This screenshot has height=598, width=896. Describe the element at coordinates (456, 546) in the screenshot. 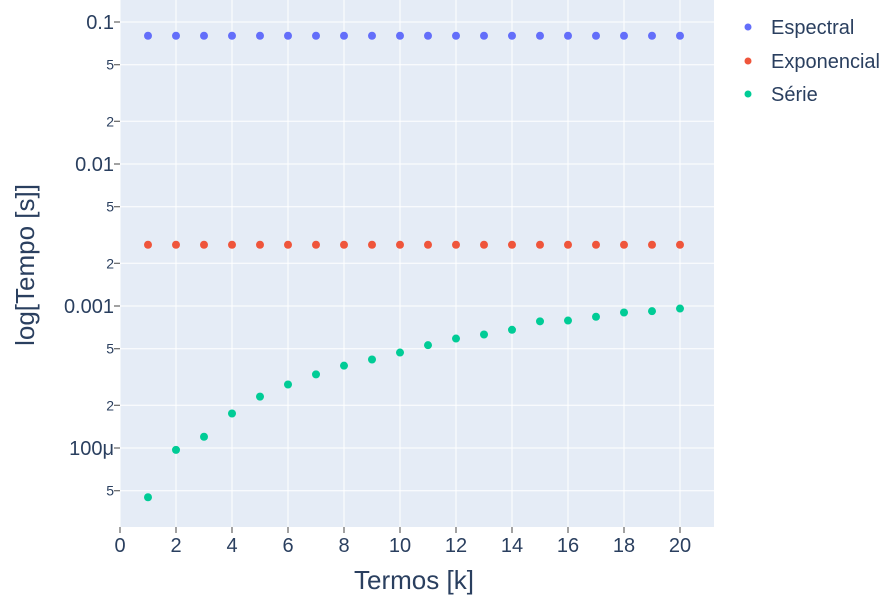

I see `x-tick-label: 12` at that location.